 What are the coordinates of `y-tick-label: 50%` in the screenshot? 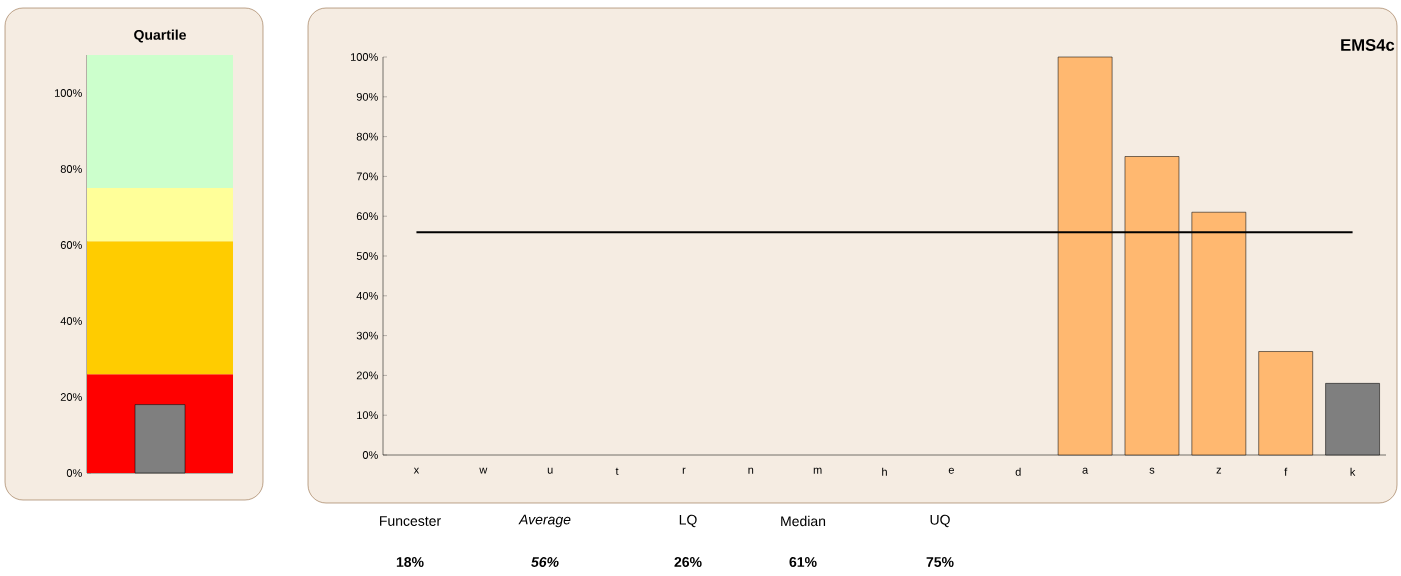 It's located at (367, 256).